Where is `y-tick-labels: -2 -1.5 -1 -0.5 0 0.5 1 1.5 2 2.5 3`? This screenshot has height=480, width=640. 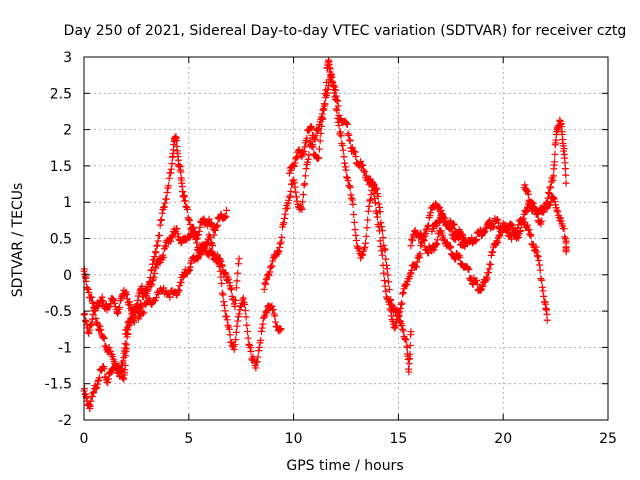 y-tick-labels: -2 -1.5 -1 -0.5 0 0.5 1 1.5 2 2.5 3 is located at coordinates (58, 239).